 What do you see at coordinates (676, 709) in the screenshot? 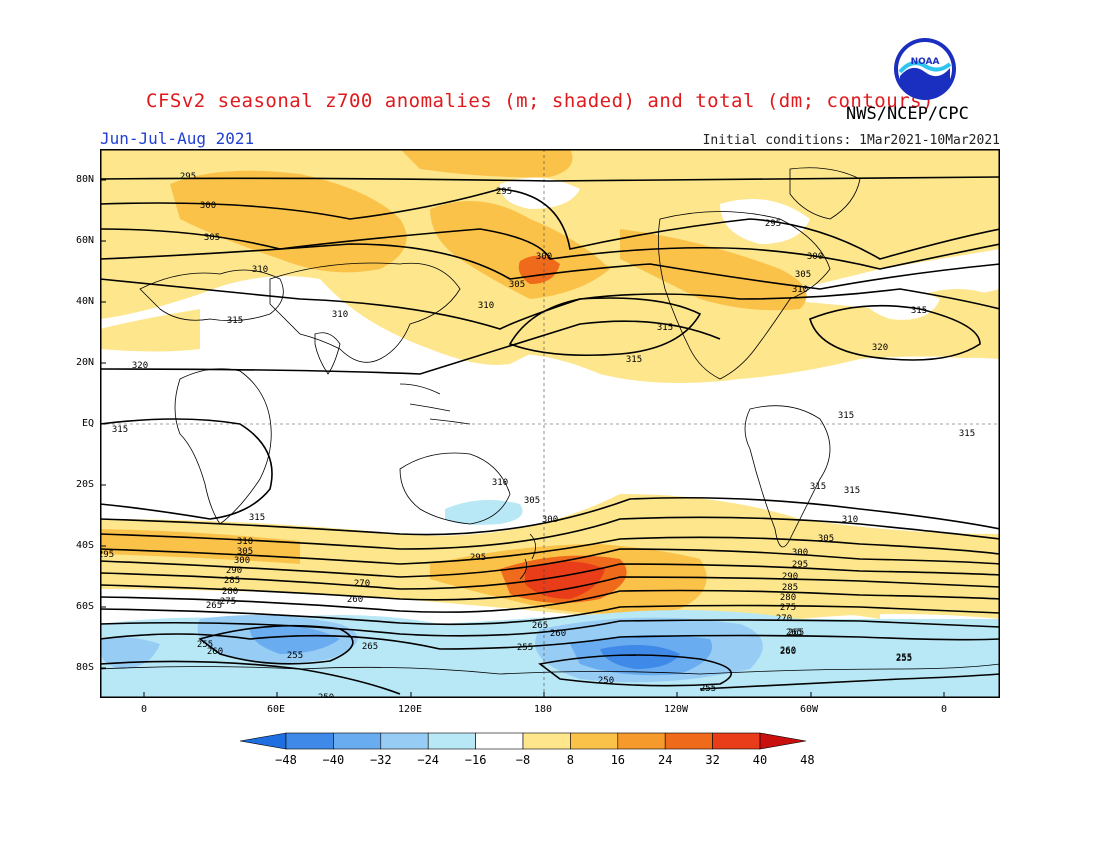
I see `lon-label-120w: 120W` at bounding box center [676, 709].